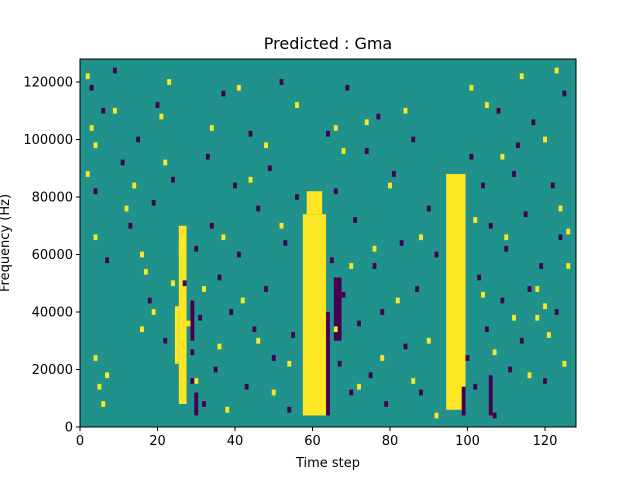 The width and height of the screenshot is (640, 480). What do you see at coordinates (390, 441) in the screenshot?
I see `x-tick-label: 80` at bounding box center [390, 441].